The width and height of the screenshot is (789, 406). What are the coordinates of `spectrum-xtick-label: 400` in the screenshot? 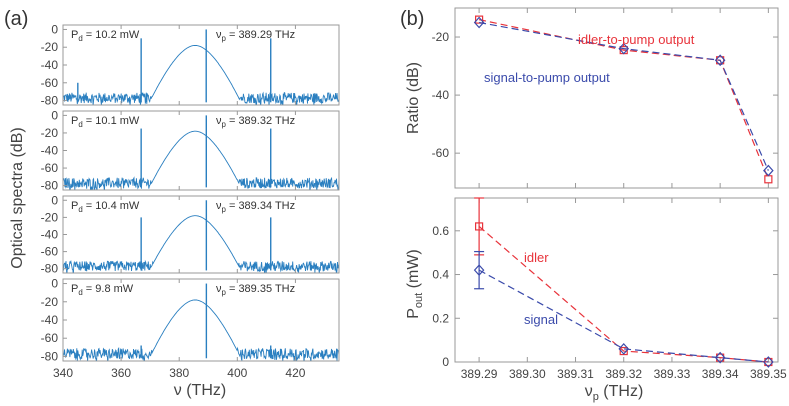 It's located at (237, 373).